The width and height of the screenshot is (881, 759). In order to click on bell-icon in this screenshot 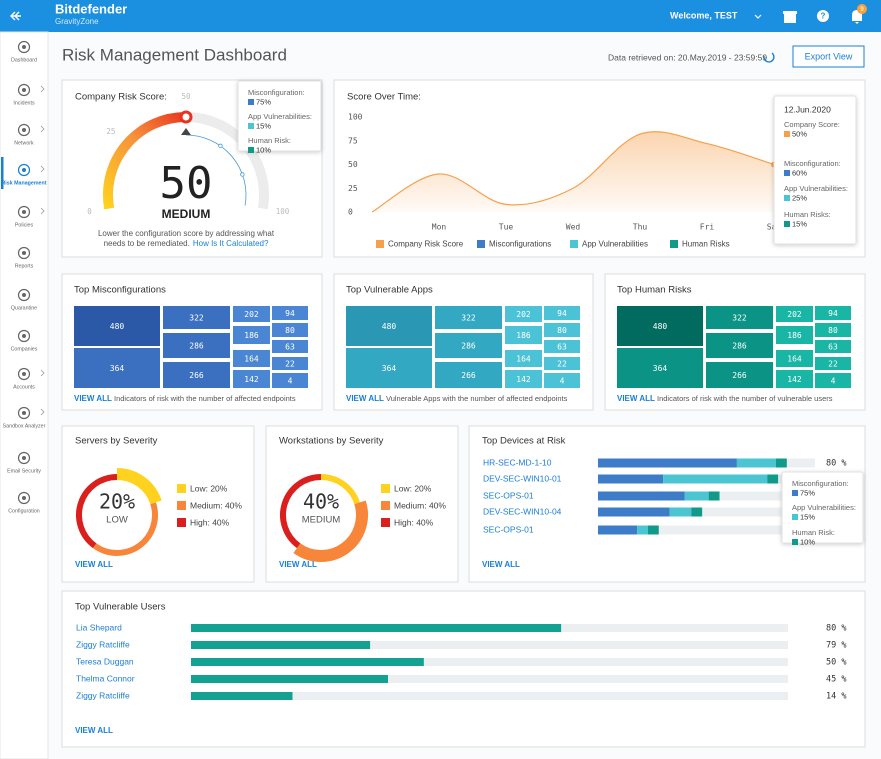, I will do `click(857, 17)`.